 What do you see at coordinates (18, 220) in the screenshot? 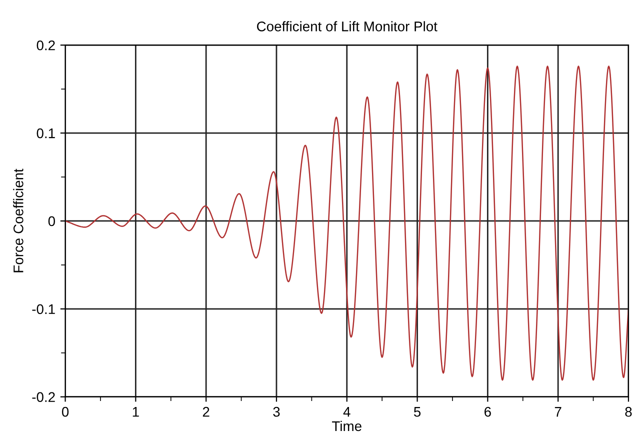
I see `y-axis-title: Force Coefficient` at bounding box center [18, 220].